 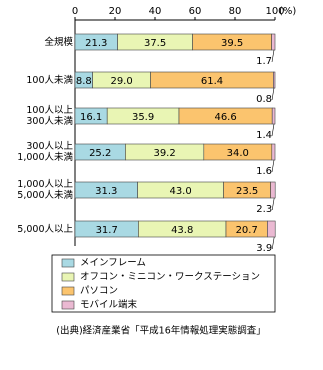 I want to click on value-label: 34.0, so click(x=238, y=153).